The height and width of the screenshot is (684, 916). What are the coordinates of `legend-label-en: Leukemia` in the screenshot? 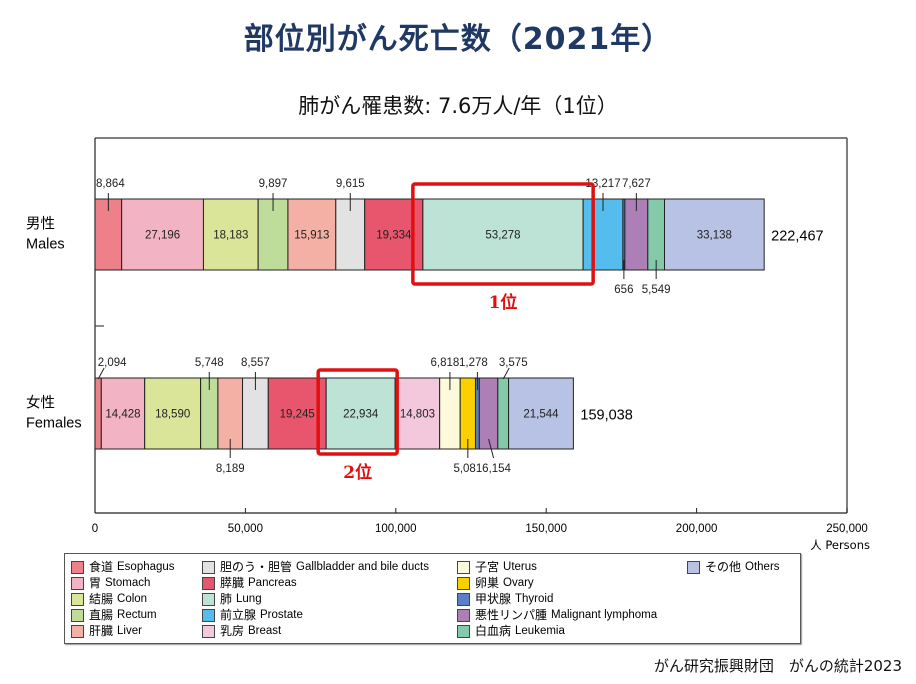 It's located at (540, 631).